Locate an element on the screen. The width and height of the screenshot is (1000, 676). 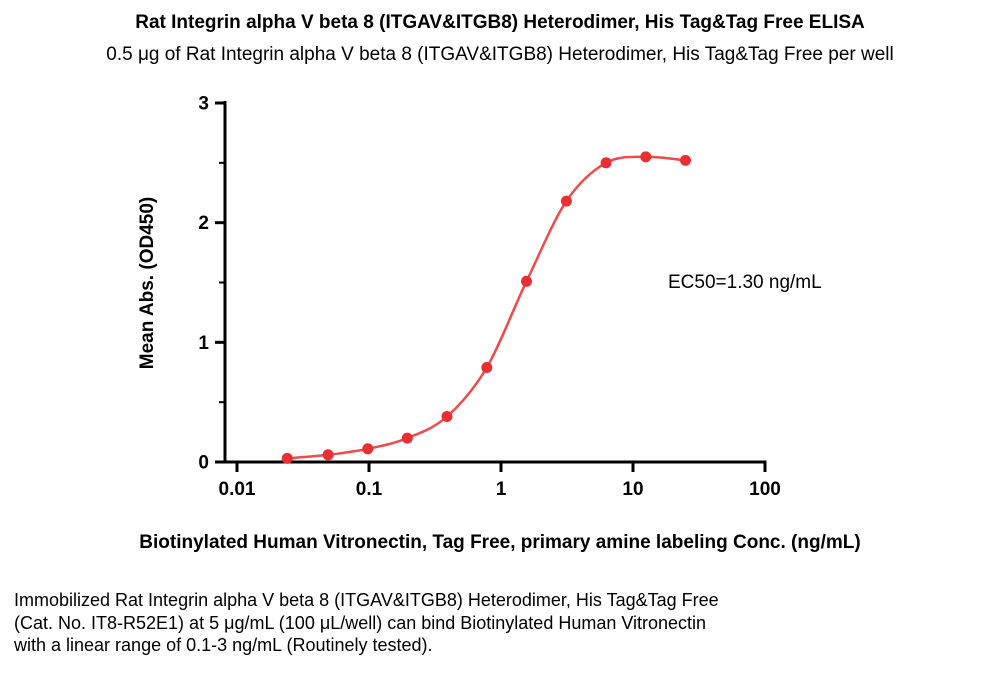
x-tick-label: 0.1 is located at coordinates (369, 489).